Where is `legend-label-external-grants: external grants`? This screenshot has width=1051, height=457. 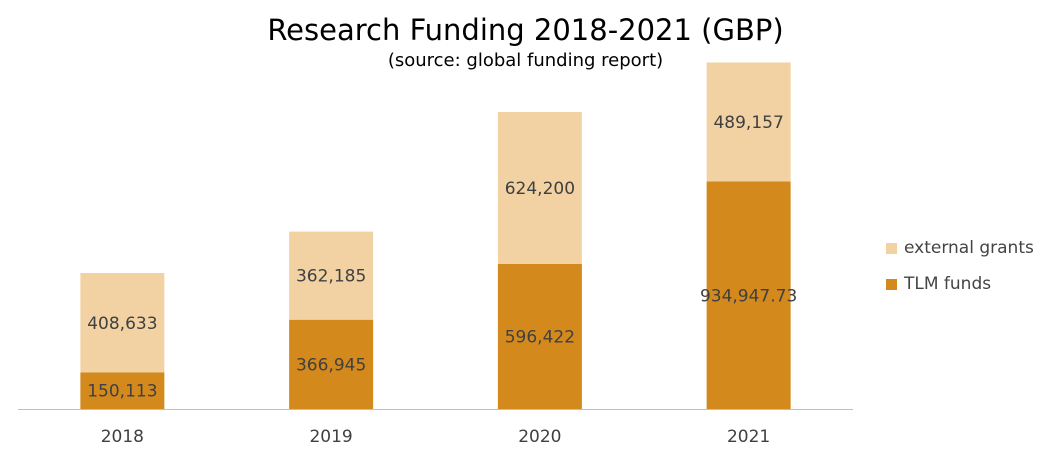
legend-label-external-grants: external grants is located at coordinates (969, 248).